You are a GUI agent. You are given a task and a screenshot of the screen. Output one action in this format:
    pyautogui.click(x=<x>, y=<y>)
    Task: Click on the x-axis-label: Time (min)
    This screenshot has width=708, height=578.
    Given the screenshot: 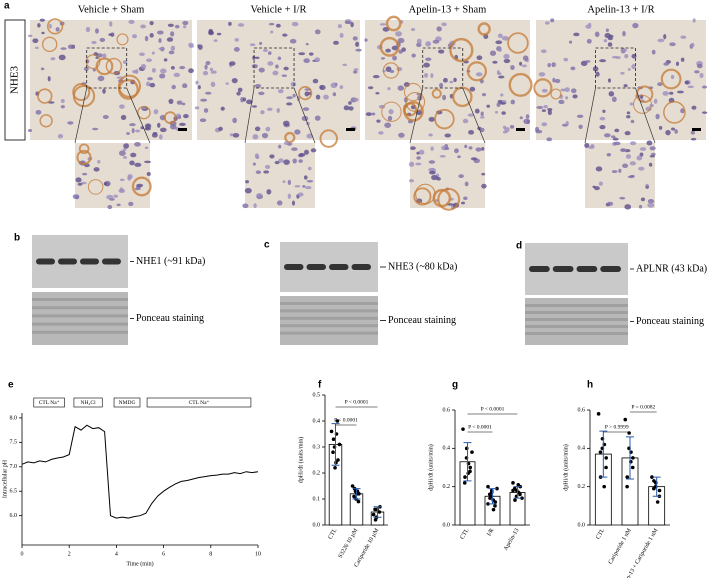 What is the action you would take?
    pyautogui.click(x=139, y=563)
    